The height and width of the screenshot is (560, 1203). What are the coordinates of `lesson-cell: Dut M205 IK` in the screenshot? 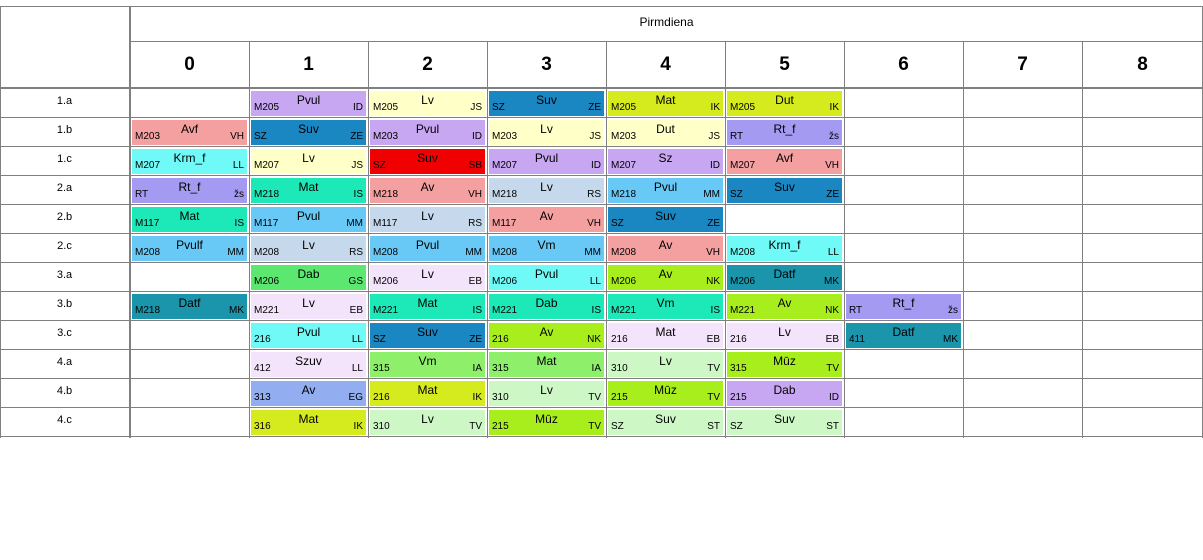 It's located at (784, 103).